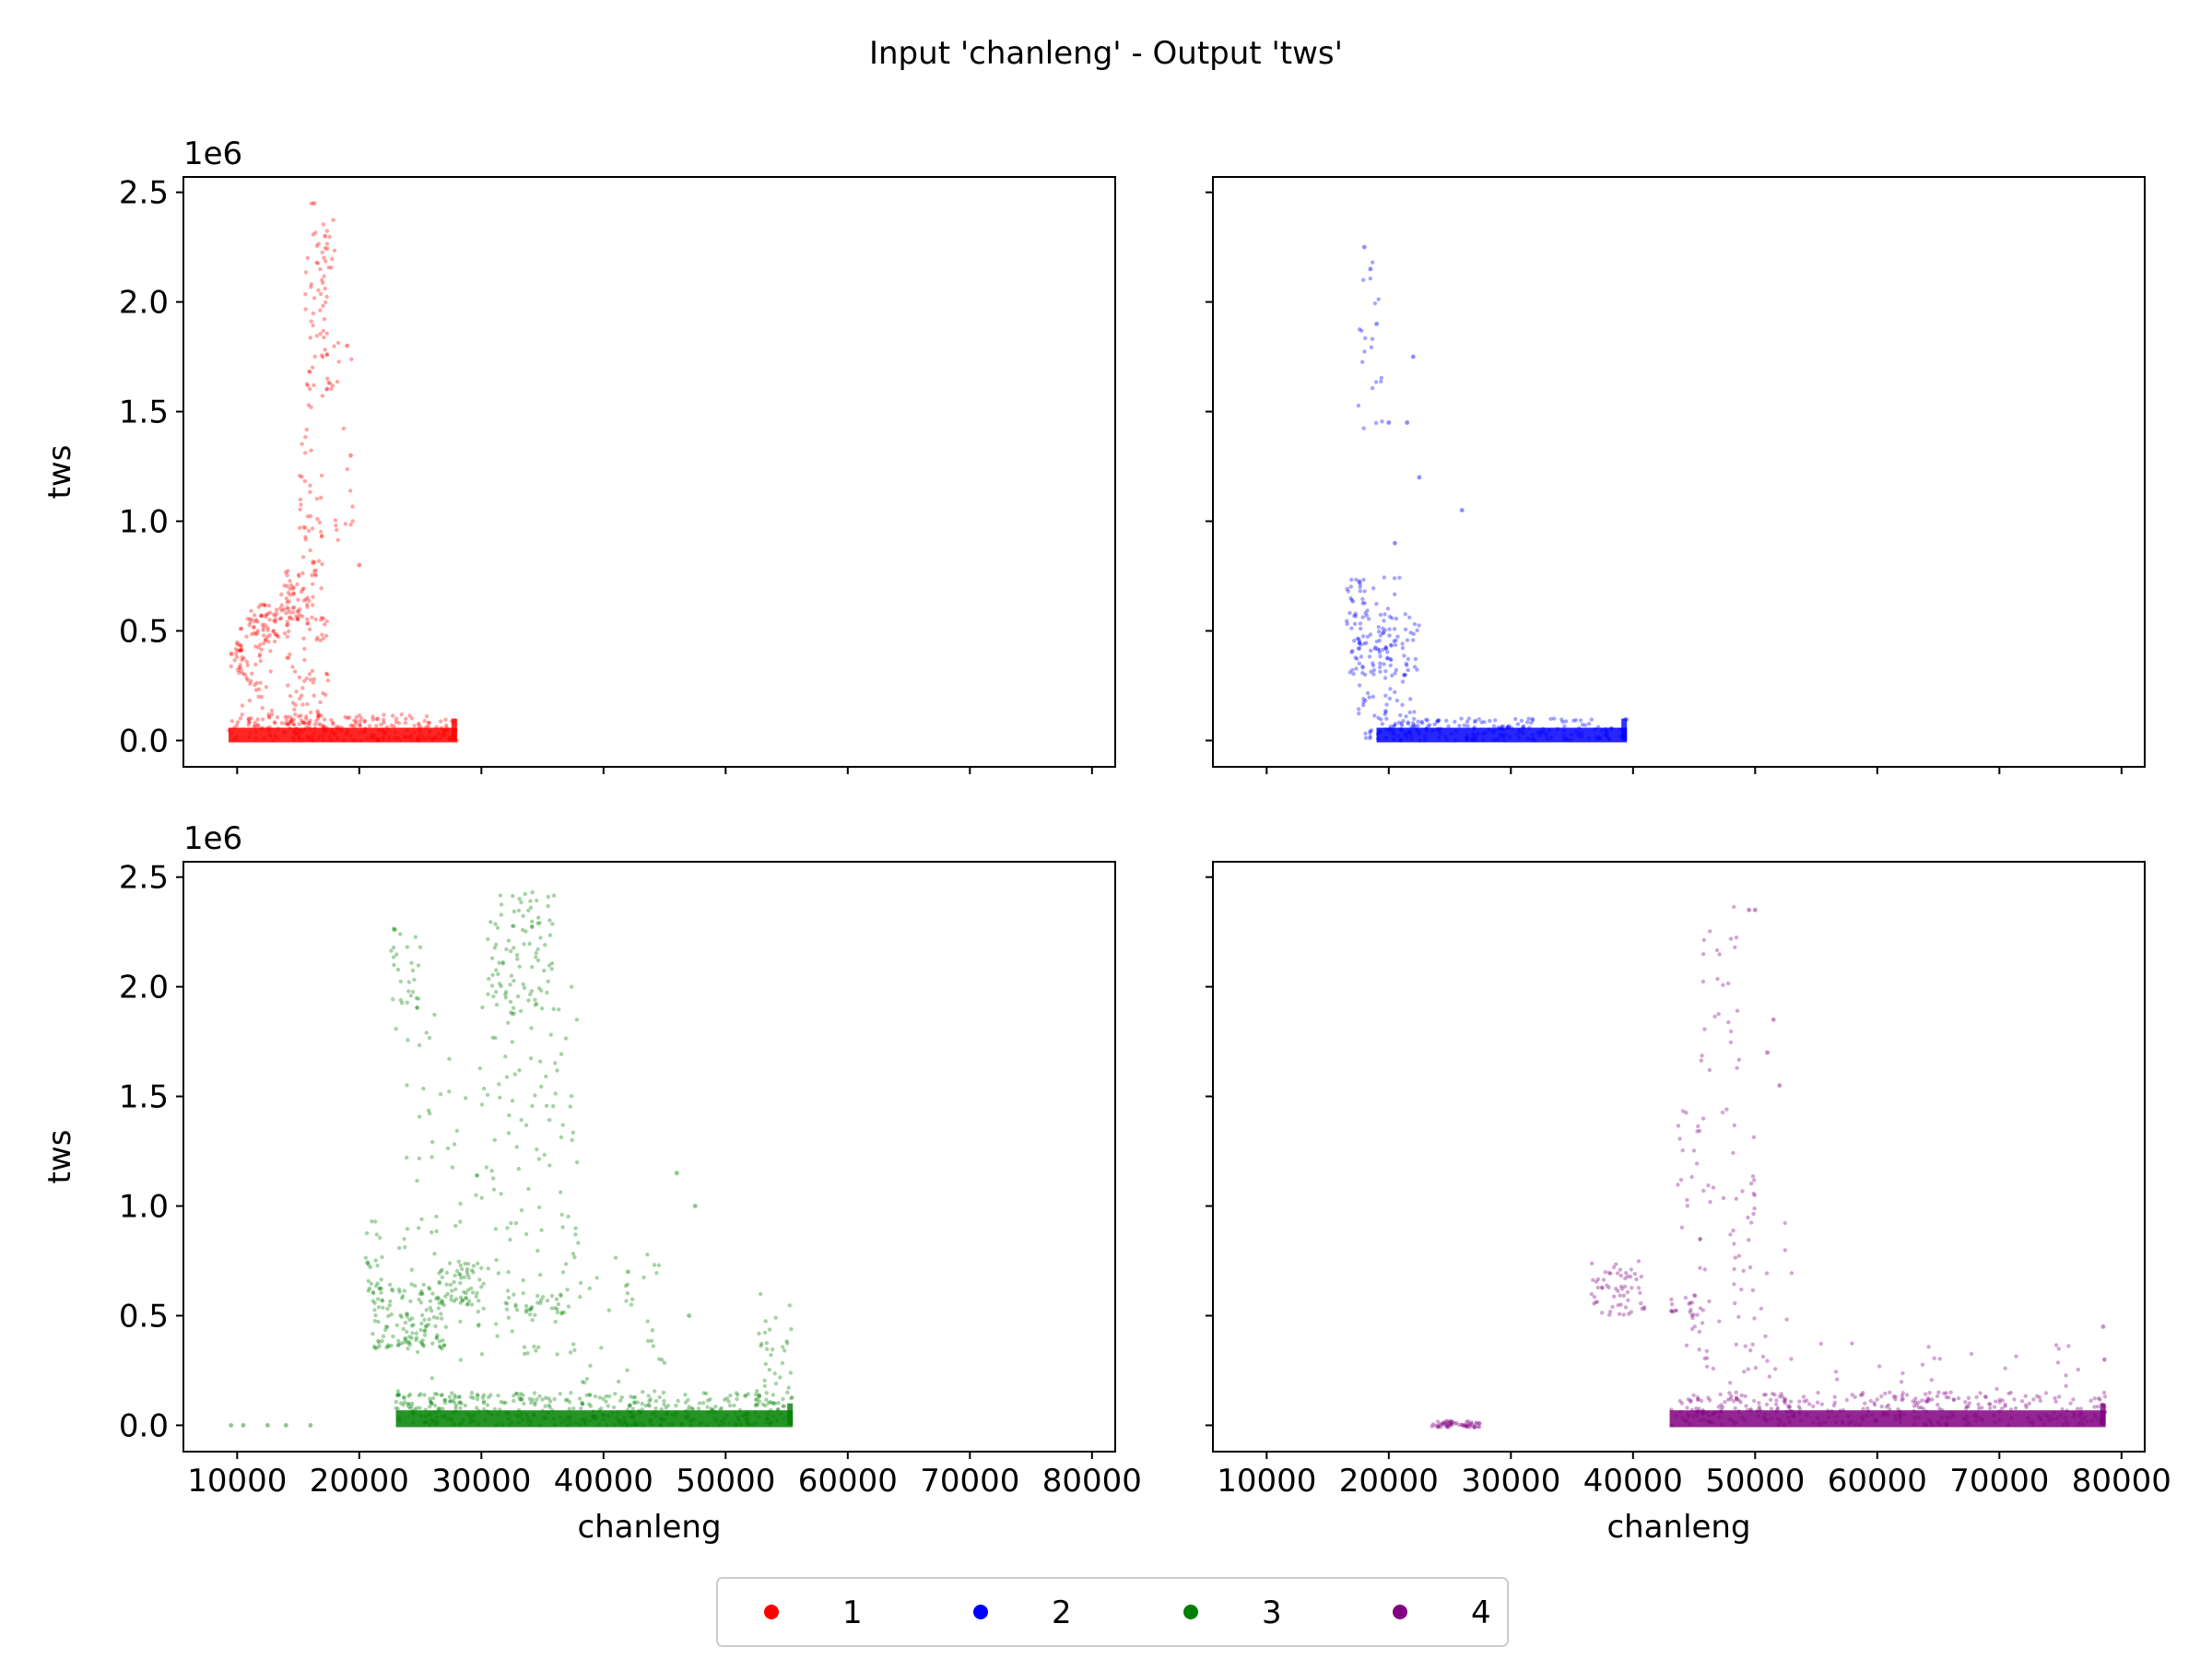  I want to click on y-offset-text-3: 1e6, so click(212, 838).